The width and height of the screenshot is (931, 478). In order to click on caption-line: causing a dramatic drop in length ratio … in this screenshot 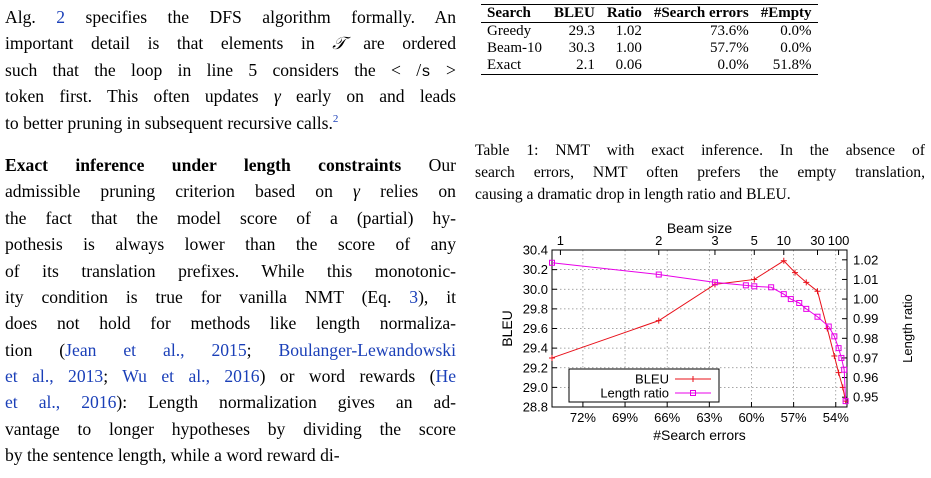, I will do `click(633, 194)`.